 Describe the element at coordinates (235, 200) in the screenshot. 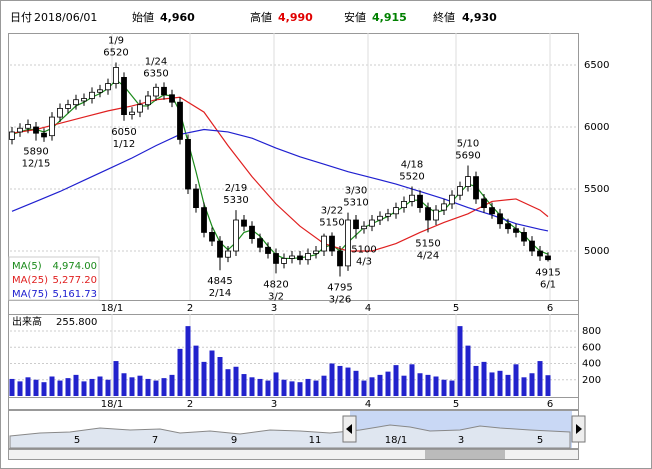

I see `annotation-value: 5330` at that location.